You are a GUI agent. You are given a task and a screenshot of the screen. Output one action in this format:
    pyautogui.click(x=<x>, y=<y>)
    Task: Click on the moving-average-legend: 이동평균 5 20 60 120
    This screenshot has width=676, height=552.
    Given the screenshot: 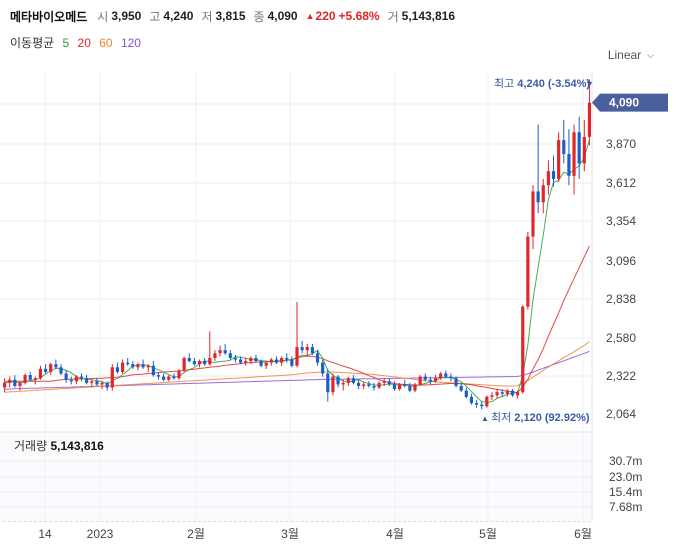 What is the action you would take?
    pyautogui.click(x=78, y=42)
    